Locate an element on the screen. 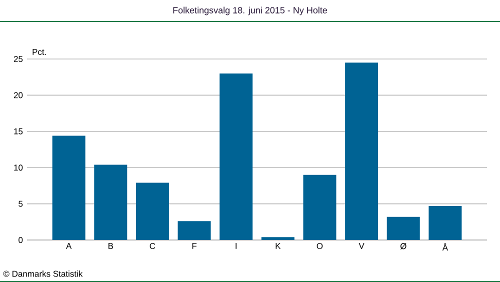 The image size is (500, 282). x-tick-label: A is located at coordinates (69, 246).